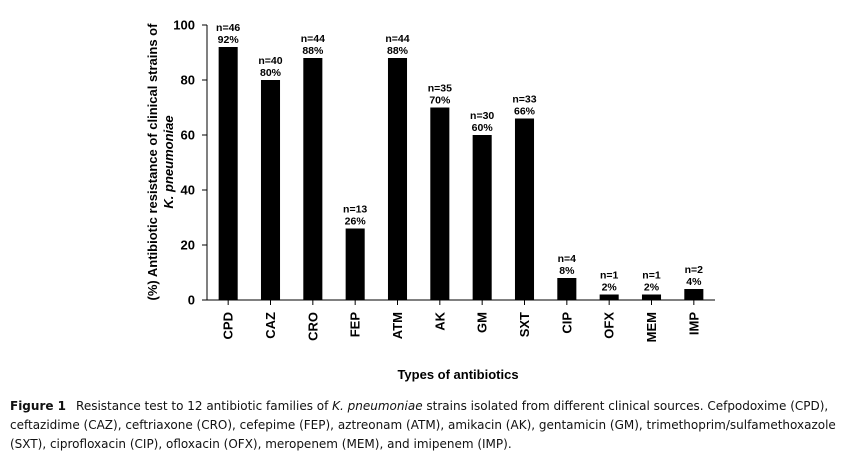 Image resolution: width=850 pixels, height=459 pixels. Describe the element at coordinates (482, 116) in the screenshot. I see `bar-count-label: n=30` at that location.